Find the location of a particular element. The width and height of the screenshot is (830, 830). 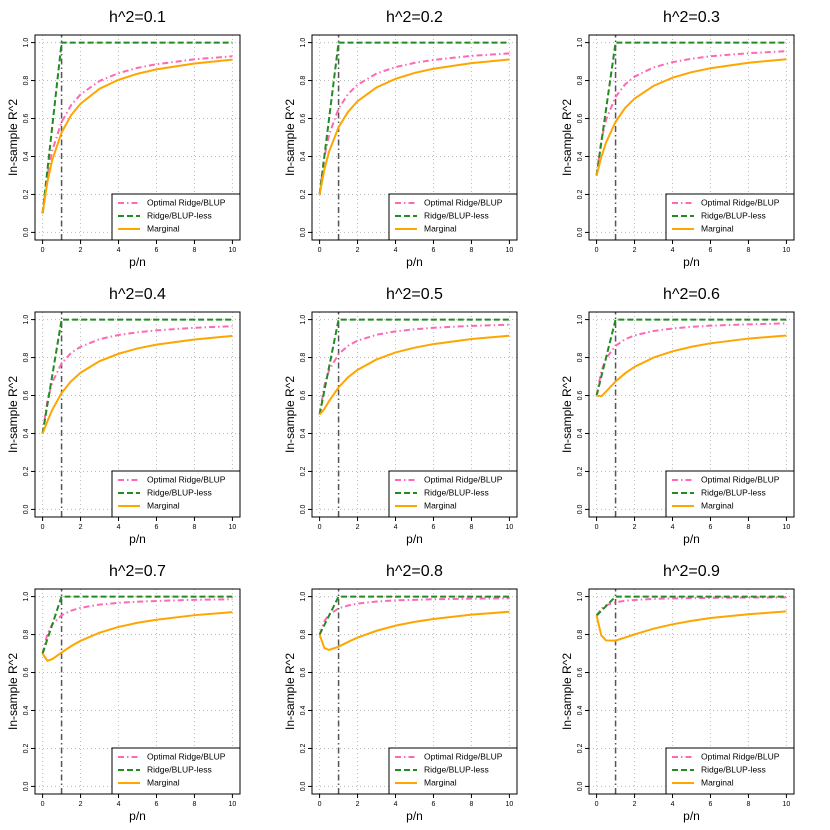

panel-title: h^2=0.1 is located at coordinates (137, 17).